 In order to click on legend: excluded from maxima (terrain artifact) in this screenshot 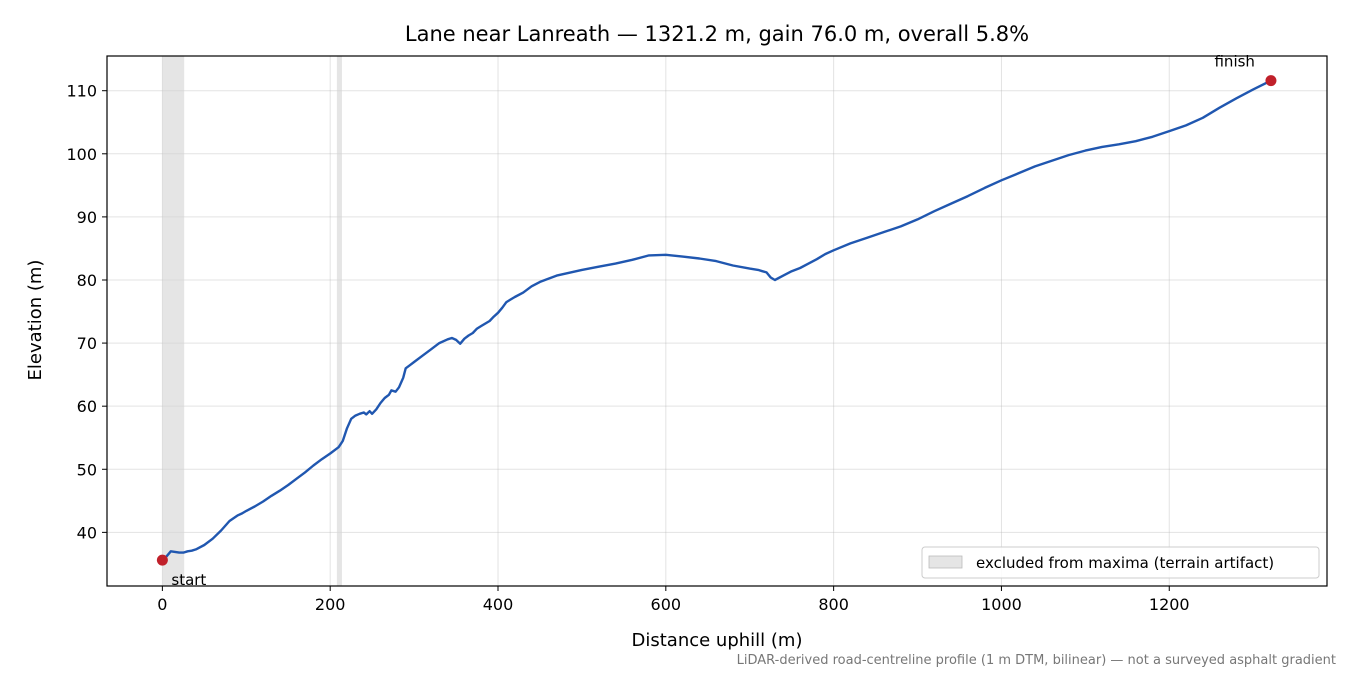, I will do `click(1120, 562)`.